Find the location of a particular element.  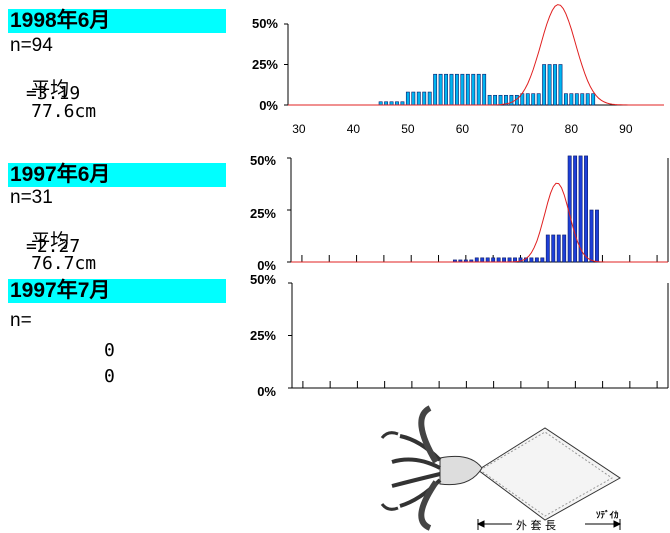

sd-value: 0 is located at coordinates (109, 376).